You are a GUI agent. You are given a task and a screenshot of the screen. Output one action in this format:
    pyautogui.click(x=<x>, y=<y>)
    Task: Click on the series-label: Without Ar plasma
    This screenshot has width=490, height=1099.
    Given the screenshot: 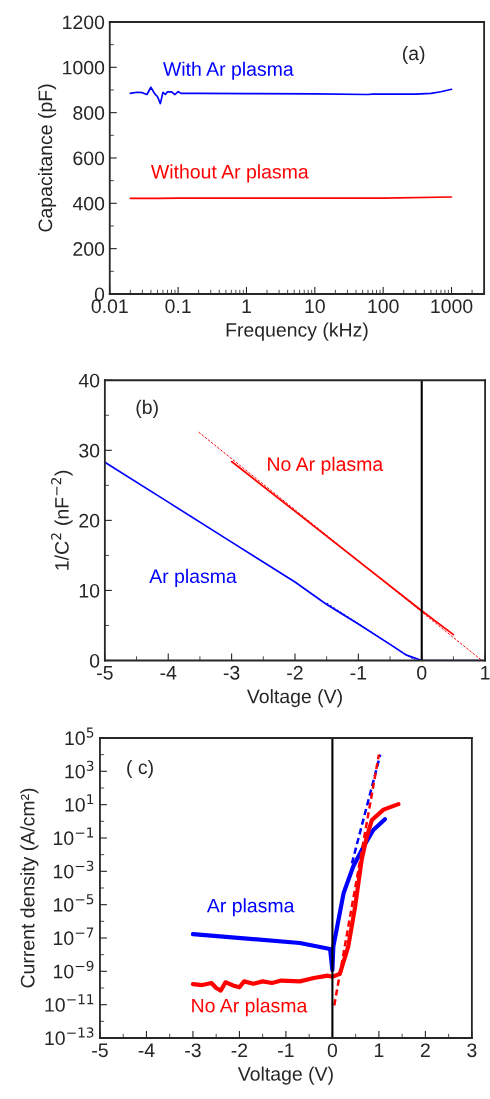 What is the action you would take?
    pyautogui.click(x=230, y=173)
    